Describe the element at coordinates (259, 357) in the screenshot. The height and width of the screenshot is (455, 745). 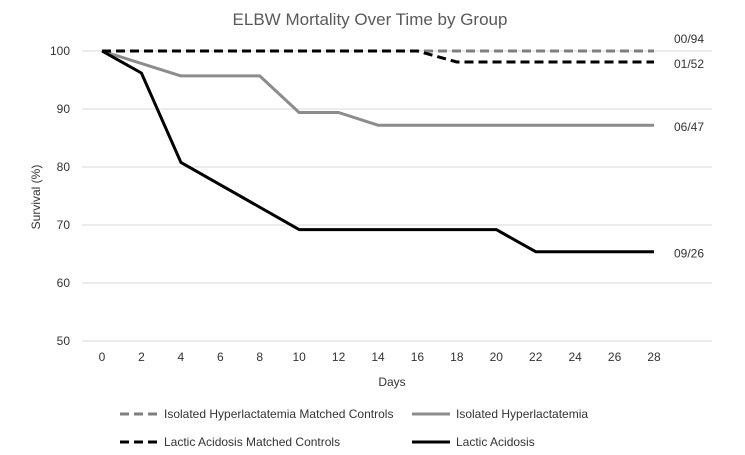
I see `x-tick-label: 8` at that location.